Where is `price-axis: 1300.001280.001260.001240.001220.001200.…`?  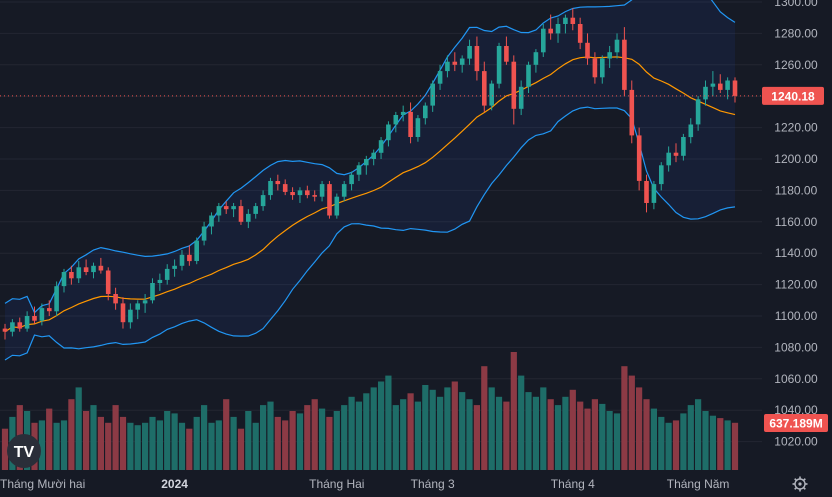
price-axis: 1300.001280.001260.001240.001220.001200.… is located at coordinates (796, 224).